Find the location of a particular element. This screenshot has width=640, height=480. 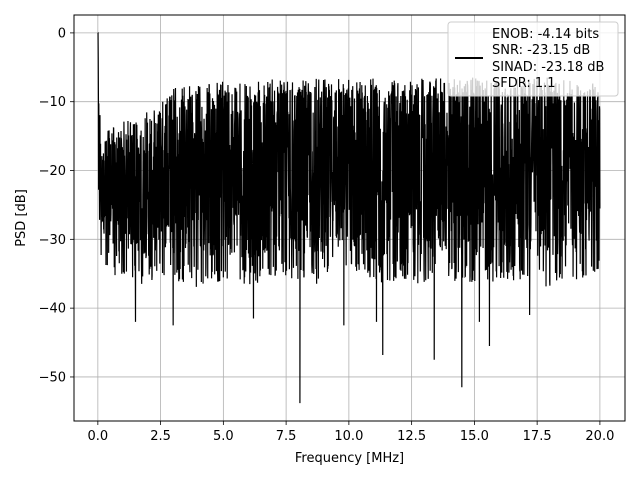

x-tick-label: 12.5 is located at coordinates (411, 436).